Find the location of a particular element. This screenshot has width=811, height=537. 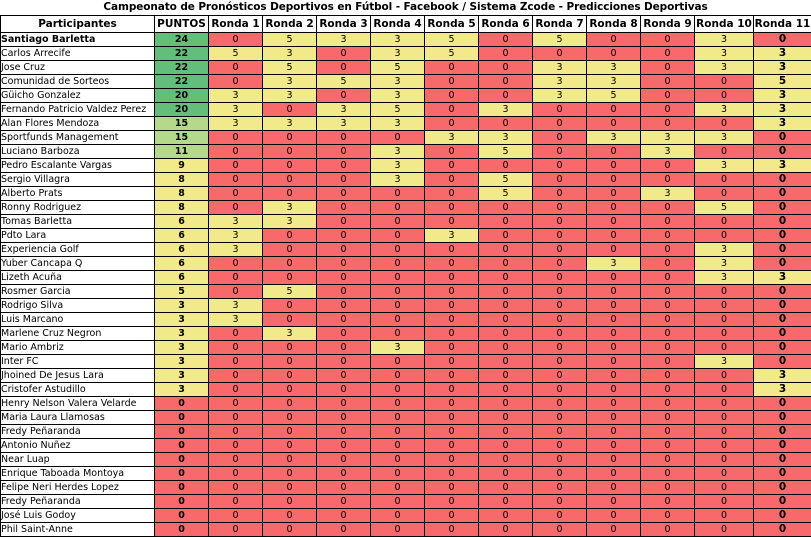

participant-name: Fredy Peñaranda is located at coordinates (78, 502).